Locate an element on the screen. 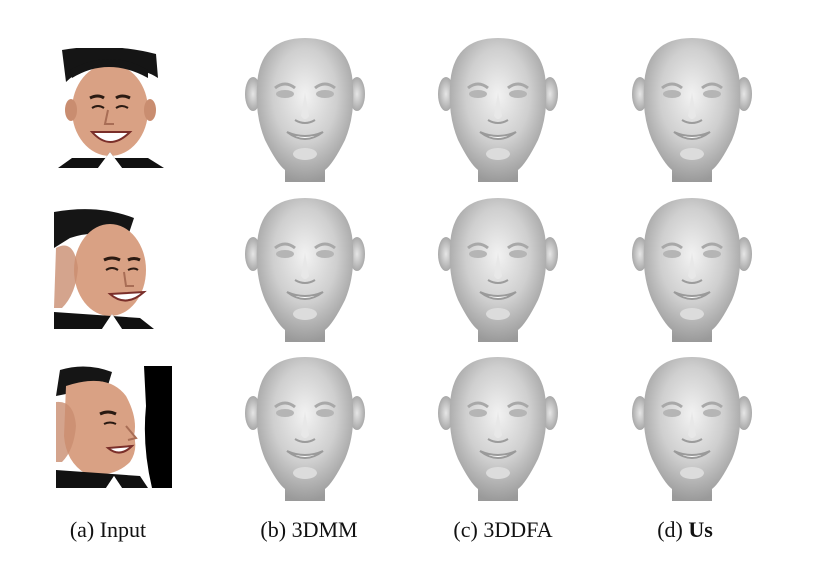 This screenshot has height=586, width=817. caption-name: Input is located at coordinates (123, 529).